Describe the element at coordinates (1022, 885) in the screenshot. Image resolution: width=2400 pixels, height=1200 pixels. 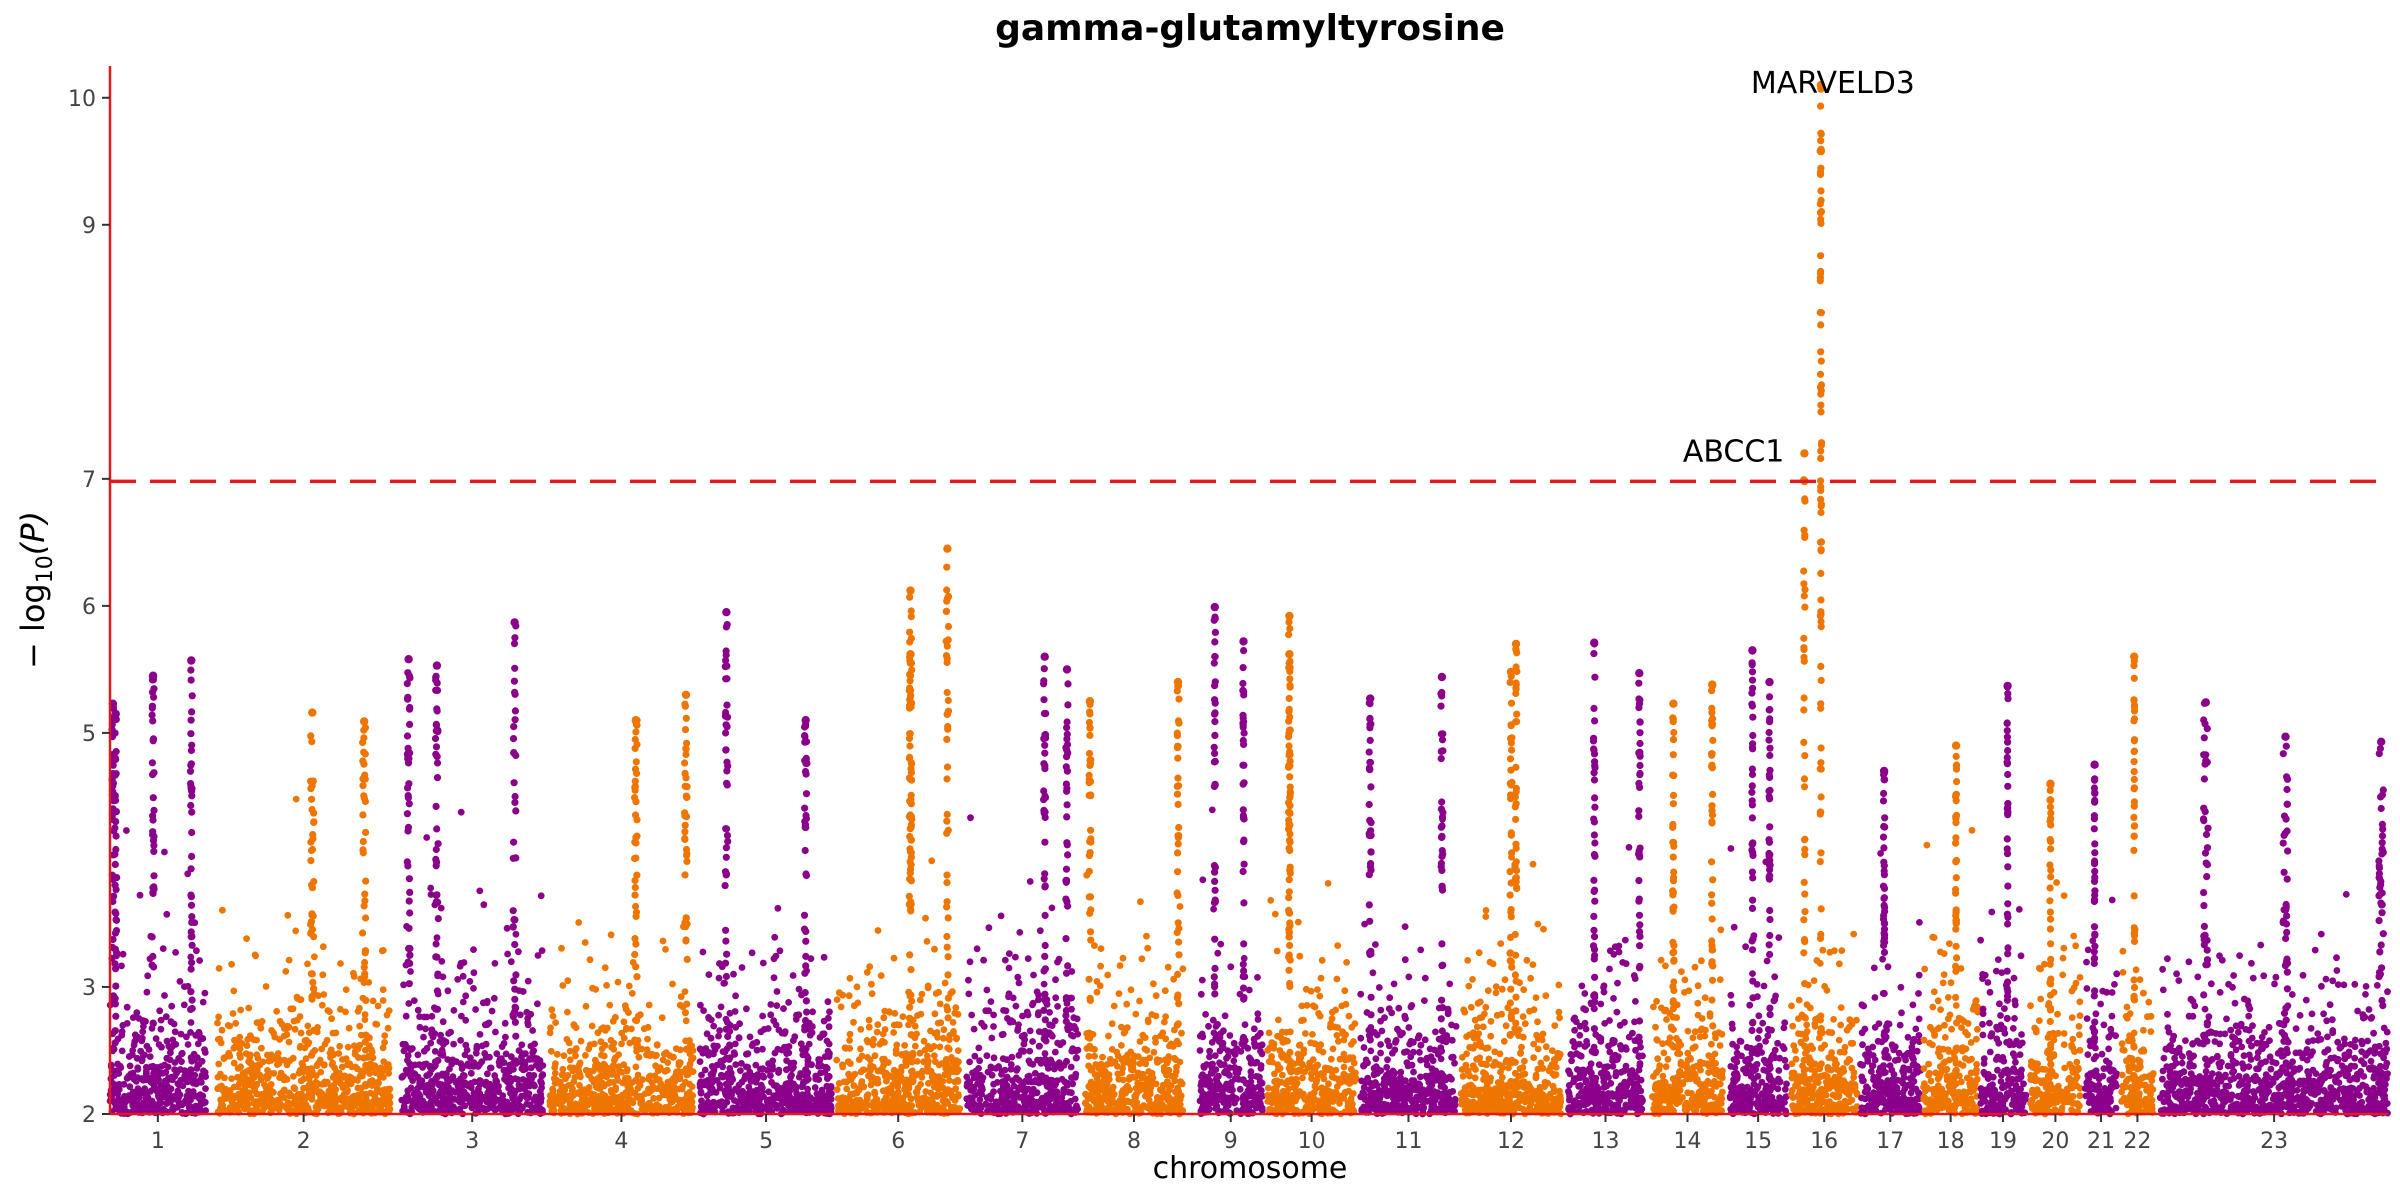
I see `chromosome-7-points` at that location.